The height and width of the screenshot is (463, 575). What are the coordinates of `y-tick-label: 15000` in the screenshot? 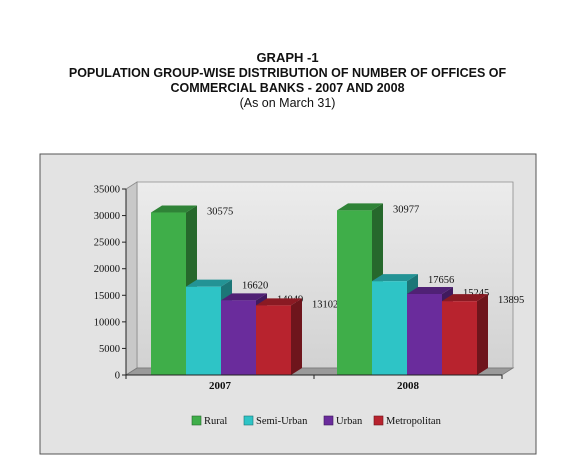 It's located at (107, 296).